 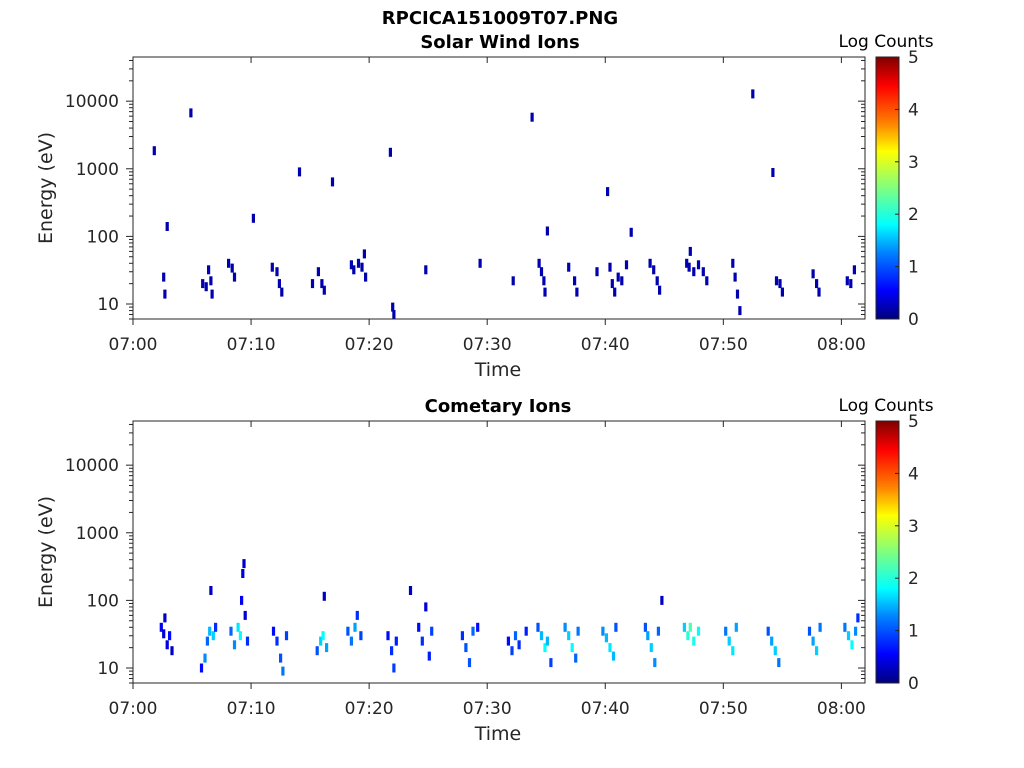 I want to click on x-tick-label: 07:00, so click(x=133, y=709).